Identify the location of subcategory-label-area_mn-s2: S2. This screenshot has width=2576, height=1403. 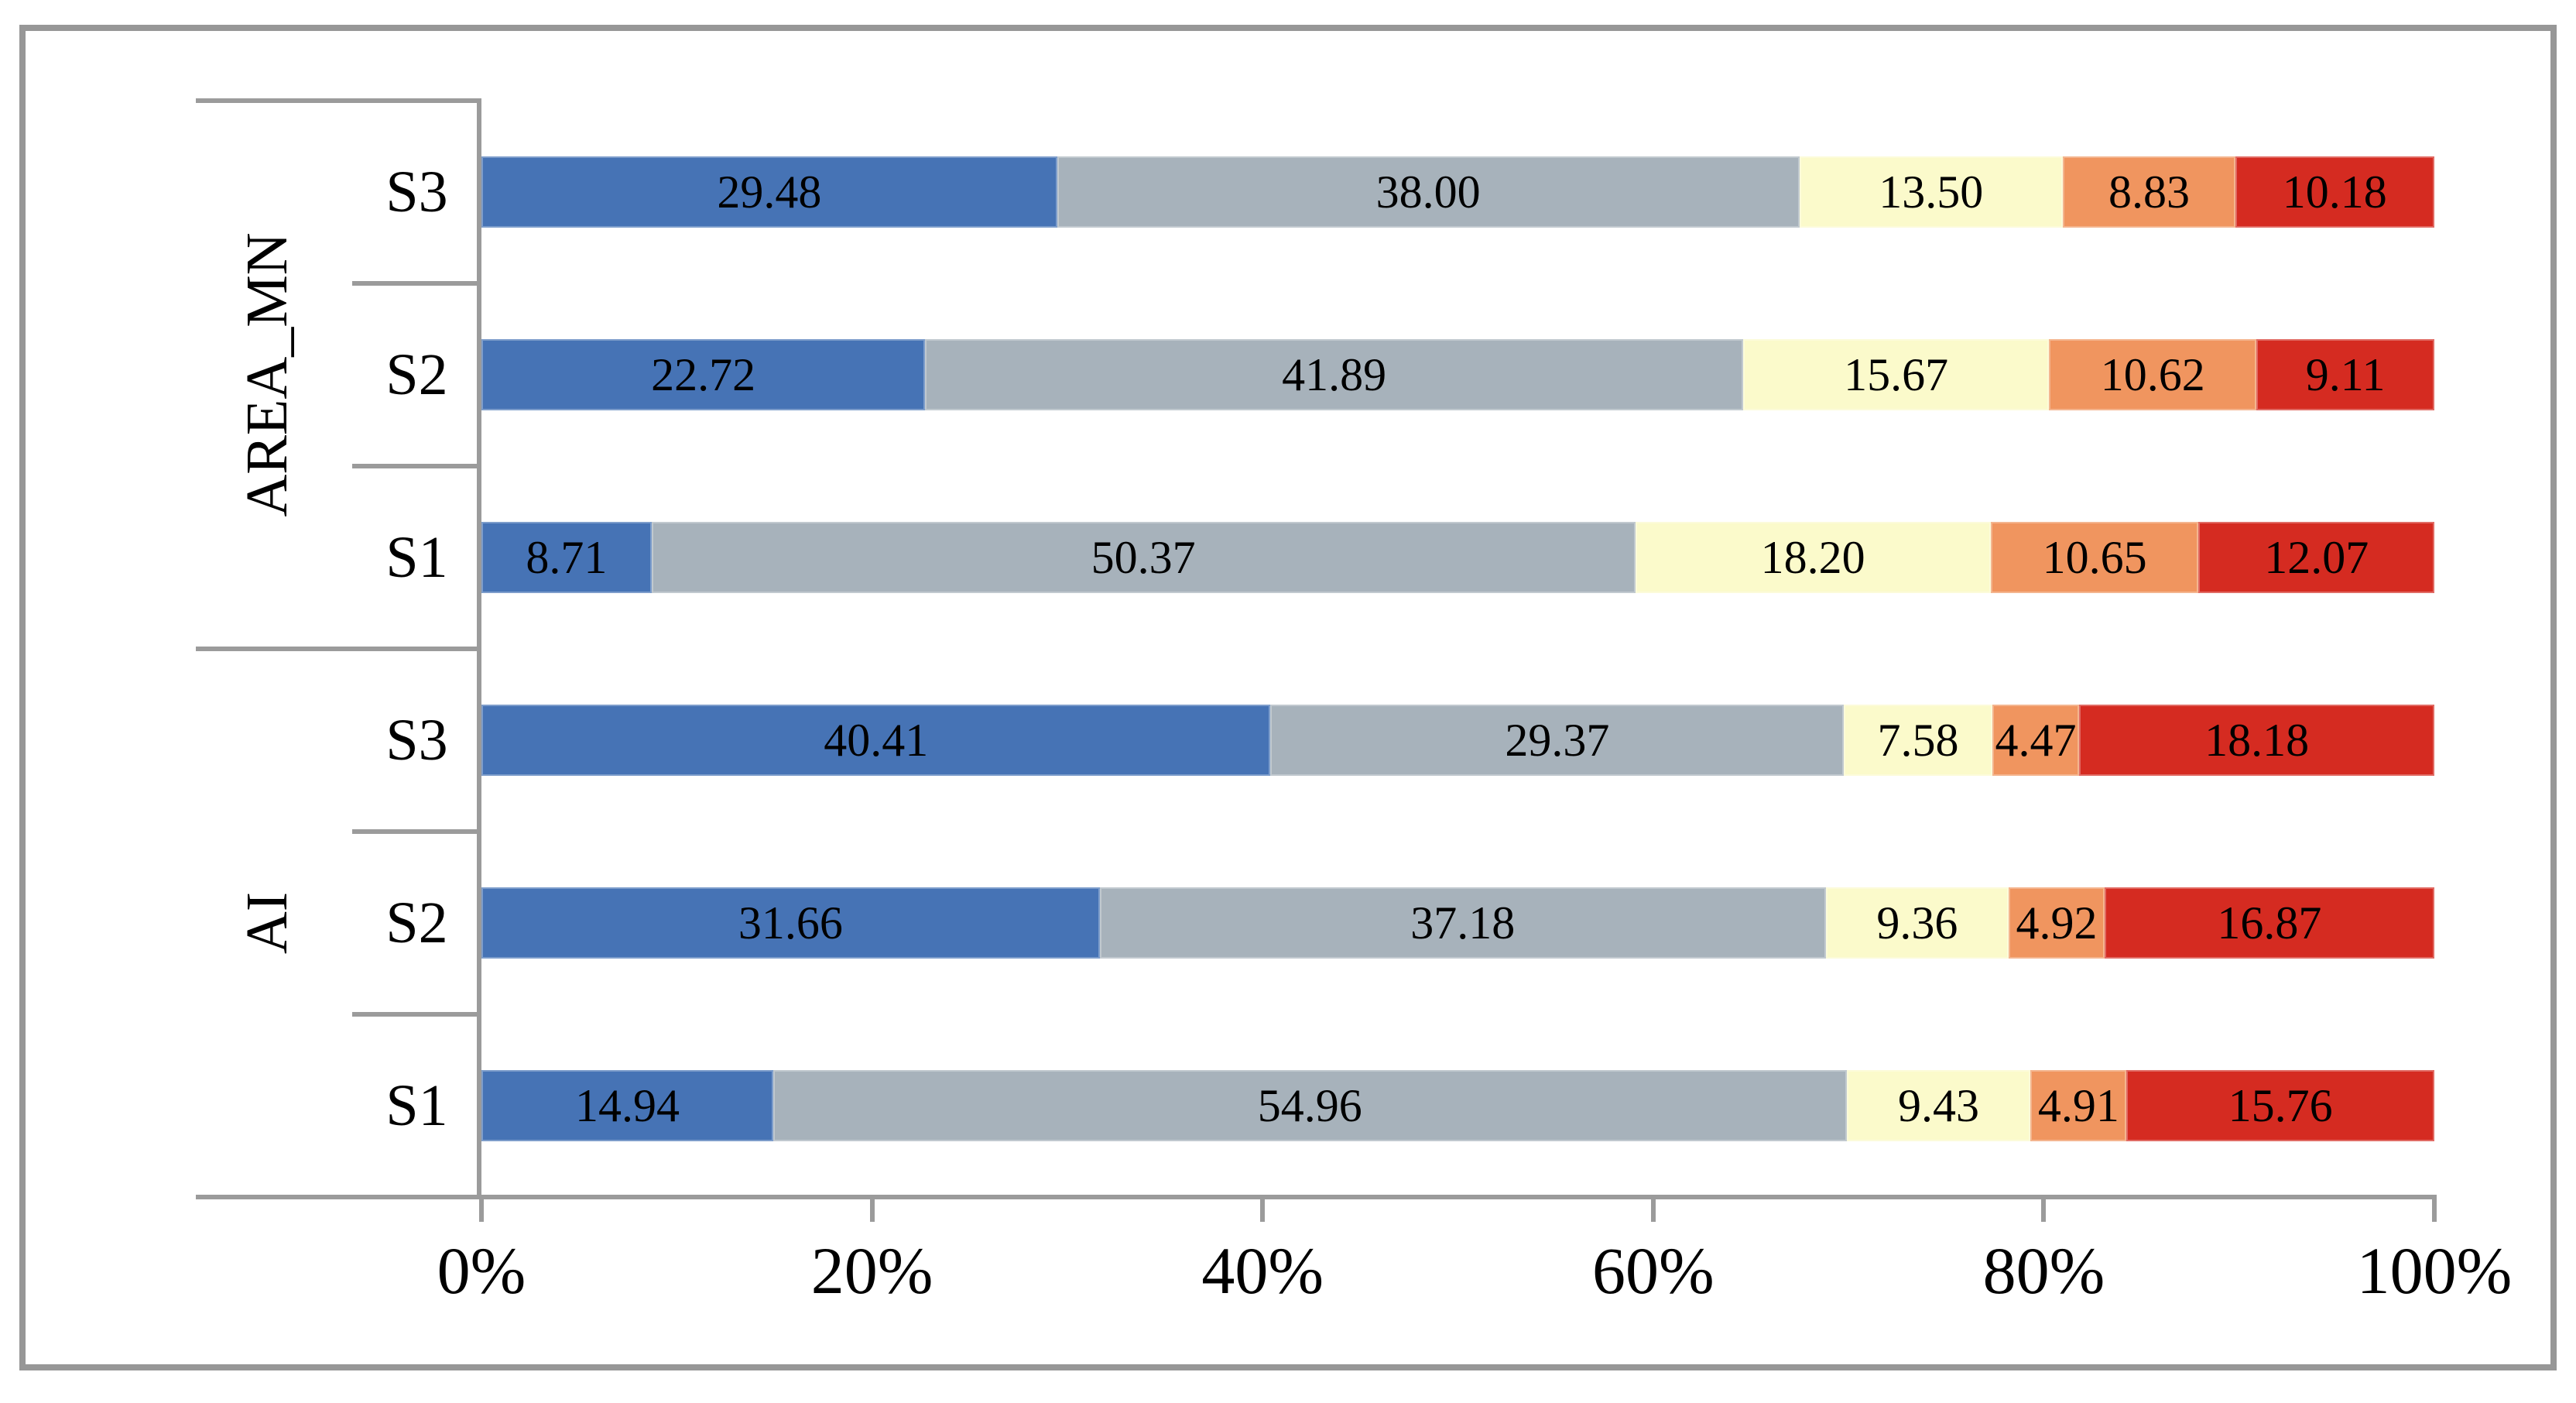
(416, 374).